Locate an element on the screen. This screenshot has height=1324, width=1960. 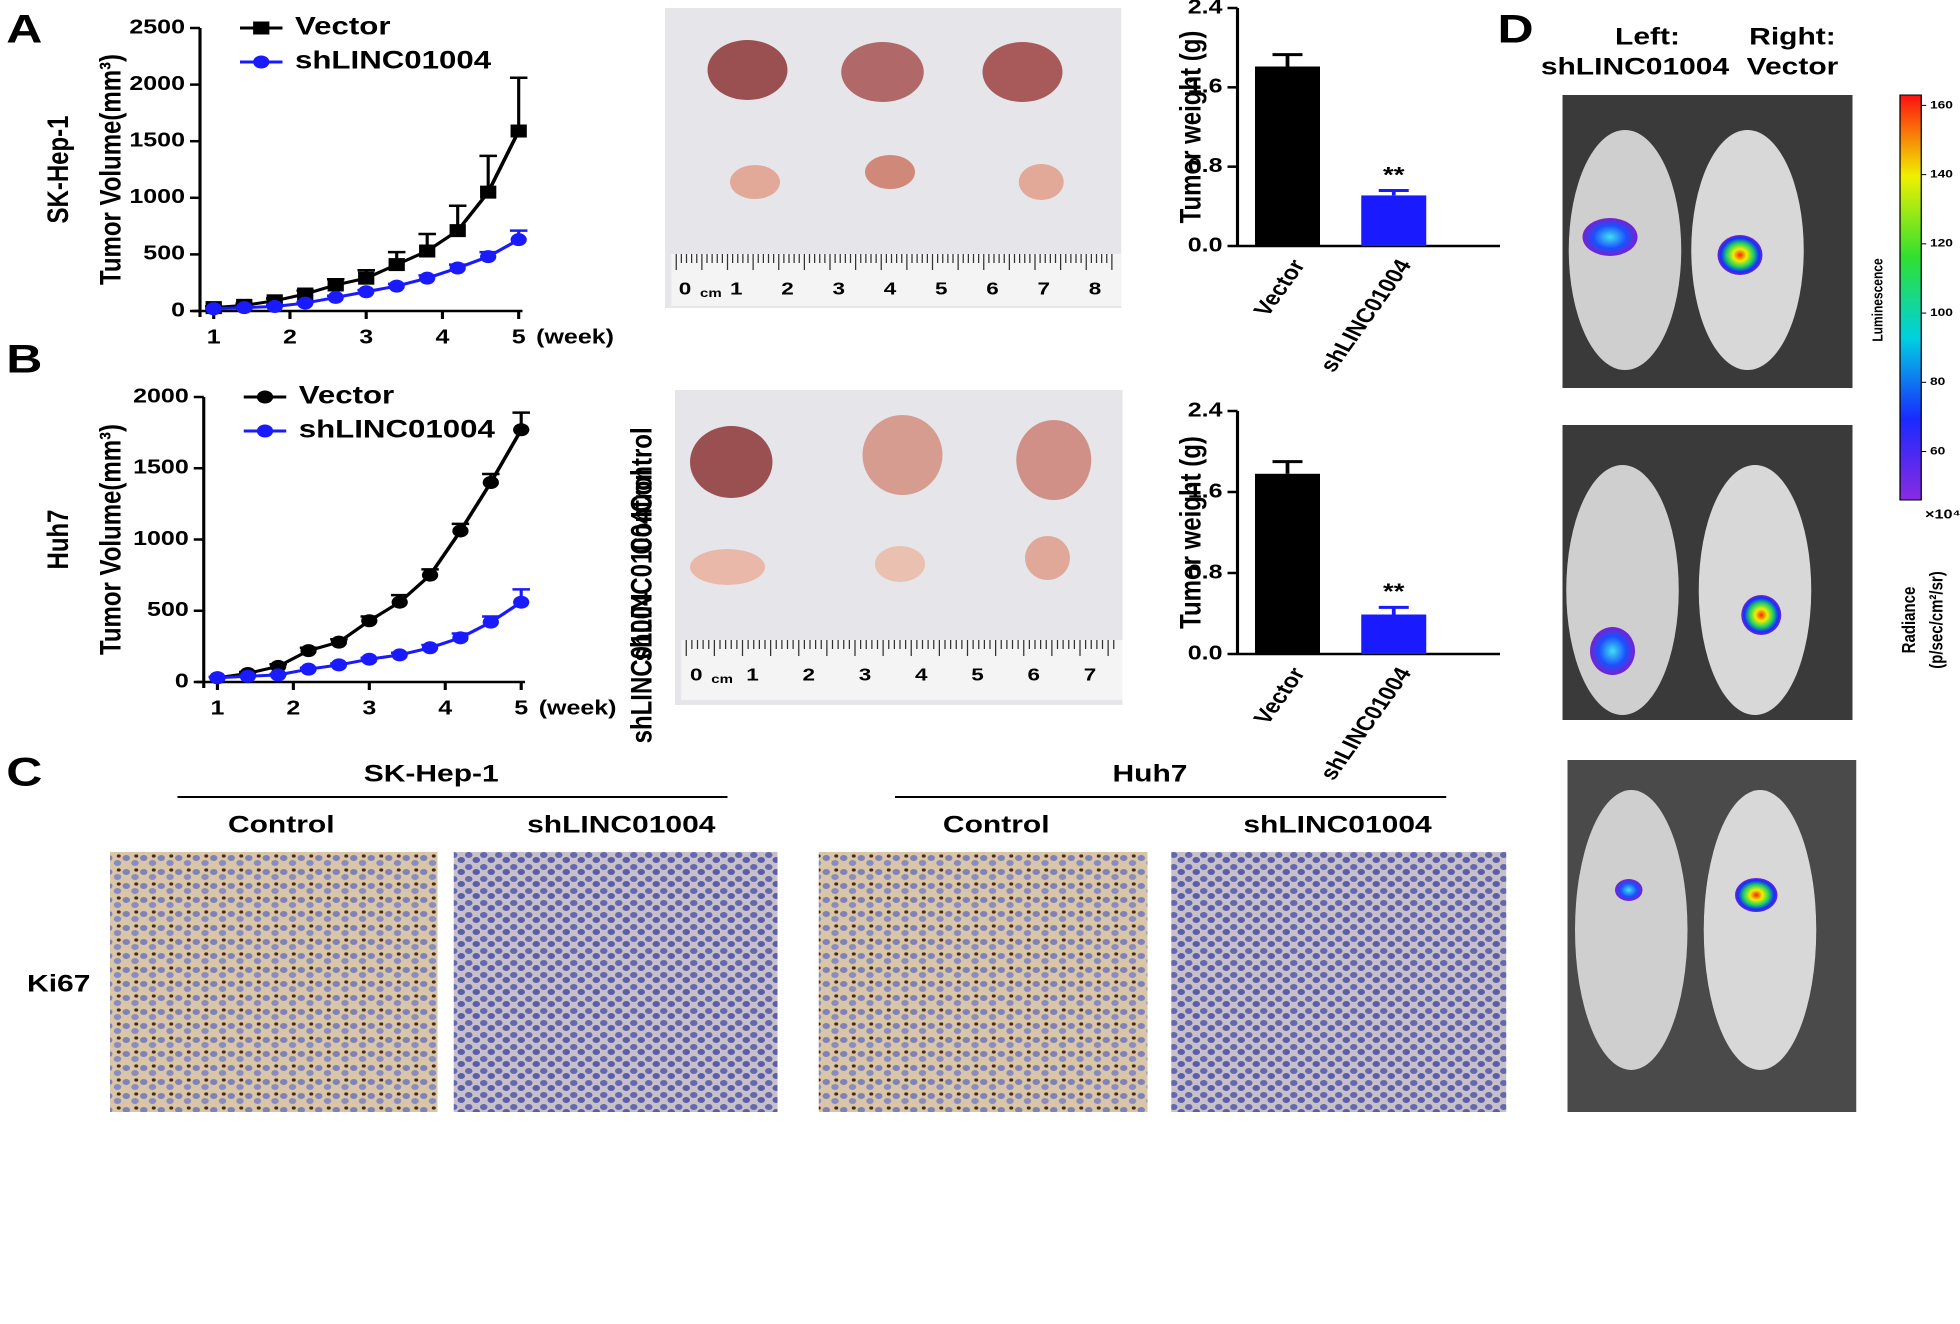
row-label: Huh7 is located at coordinates (57, 540).